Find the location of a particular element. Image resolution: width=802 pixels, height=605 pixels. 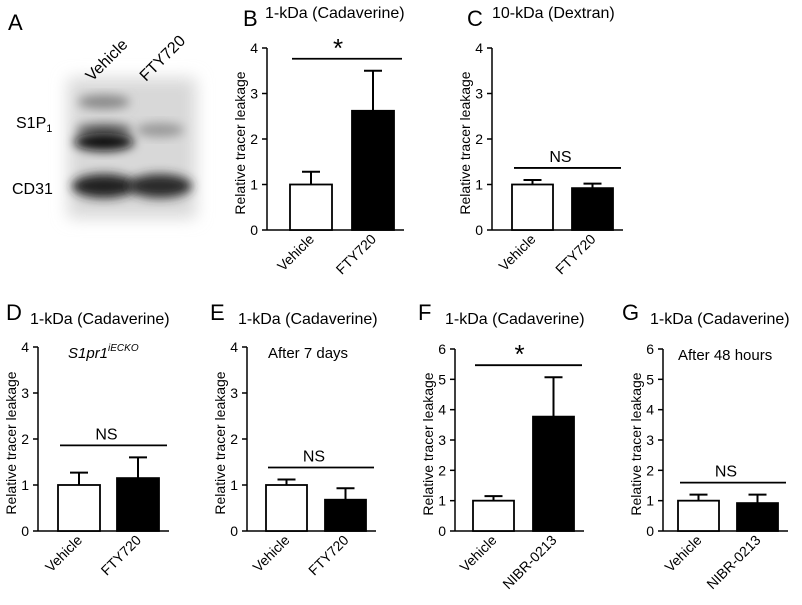

subtitle-superscript: iECKO is located at coordinates (123, 348).